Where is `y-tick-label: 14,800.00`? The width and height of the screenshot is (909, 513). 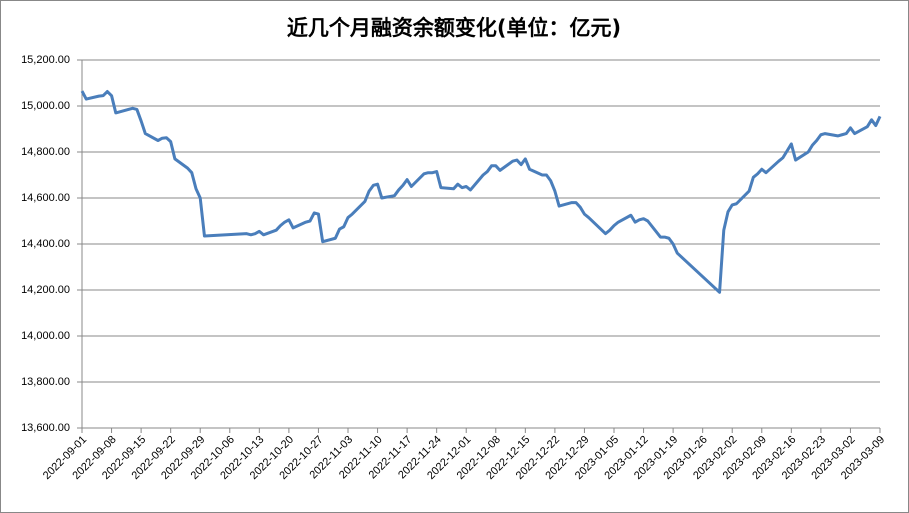
y-tick-label: 14,800.00 is located at coordinates (45, 152).